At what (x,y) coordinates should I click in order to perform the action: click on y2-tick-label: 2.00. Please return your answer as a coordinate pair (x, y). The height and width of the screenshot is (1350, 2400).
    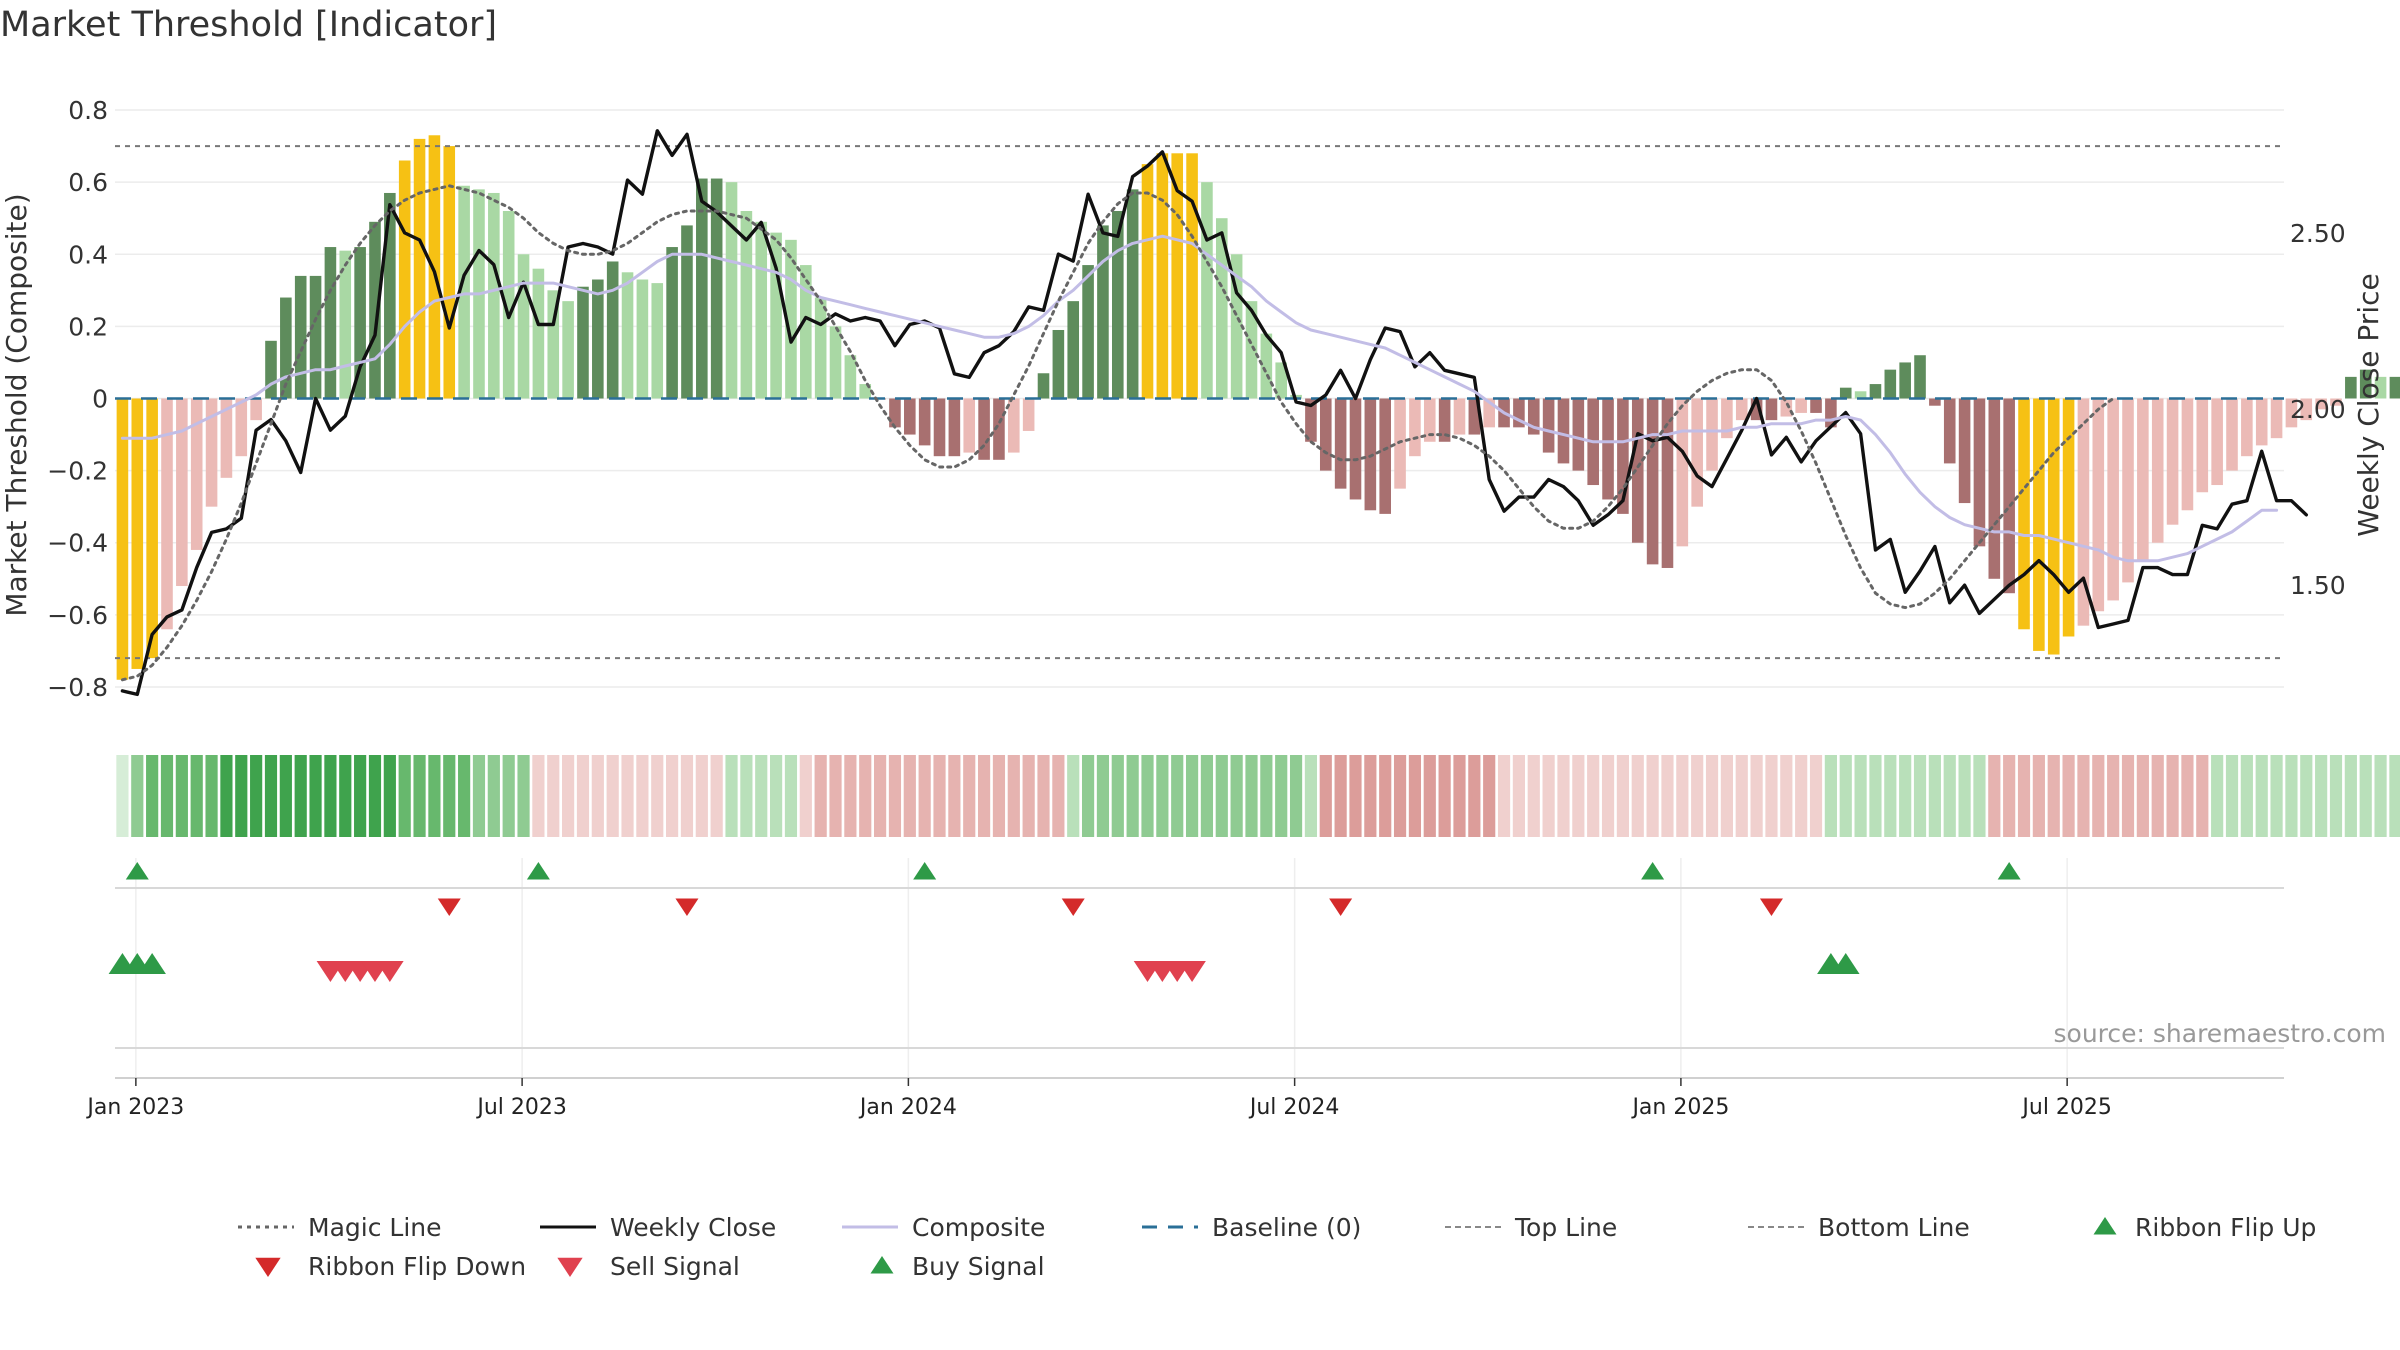
    Looking at the image, I should click on (2318, 409).